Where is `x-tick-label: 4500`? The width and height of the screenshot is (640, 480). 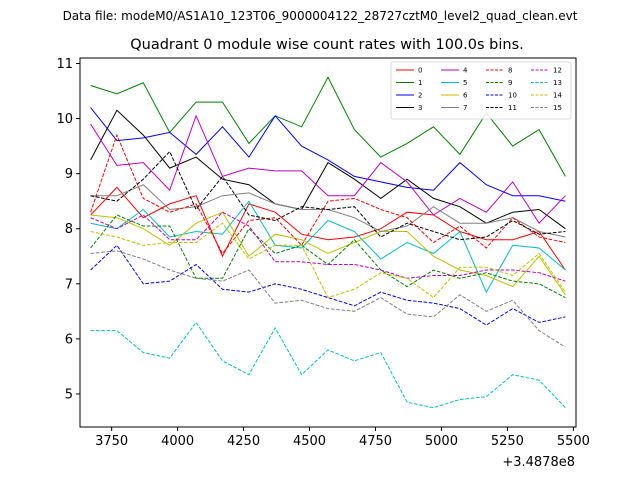
x-tick-label: 4500 is located at coordinates (309, 441).